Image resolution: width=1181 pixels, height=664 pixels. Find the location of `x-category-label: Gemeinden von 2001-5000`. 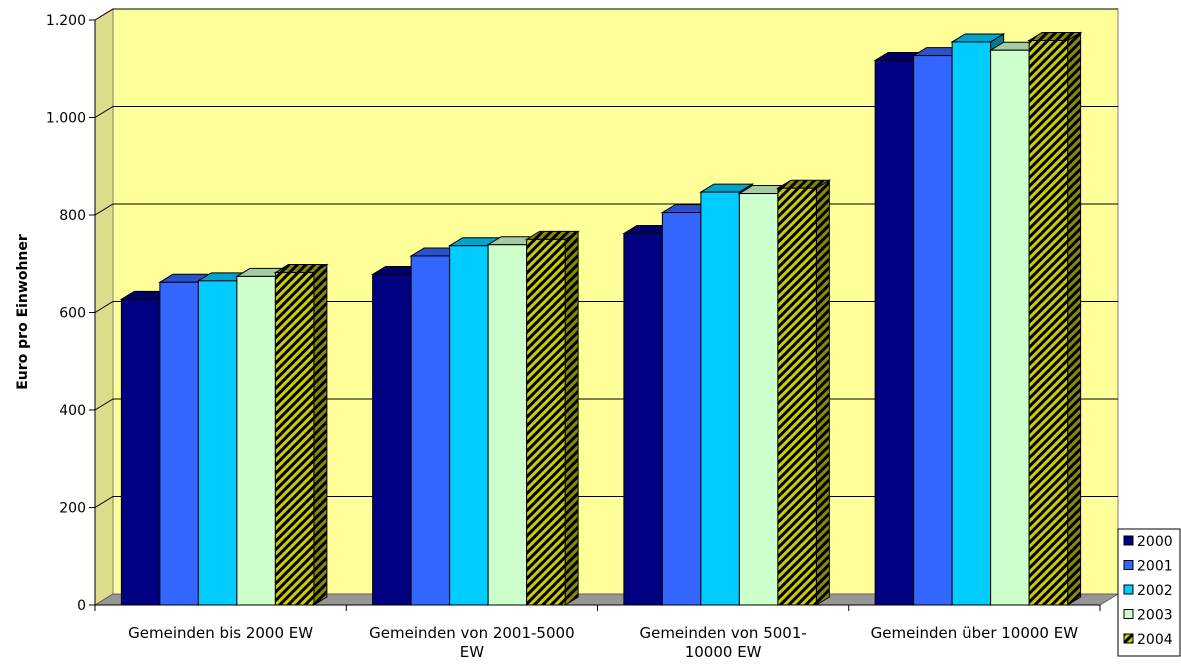

x-category-label: Gemeinden von 2001-5000 is located at coordinates (471, 633).